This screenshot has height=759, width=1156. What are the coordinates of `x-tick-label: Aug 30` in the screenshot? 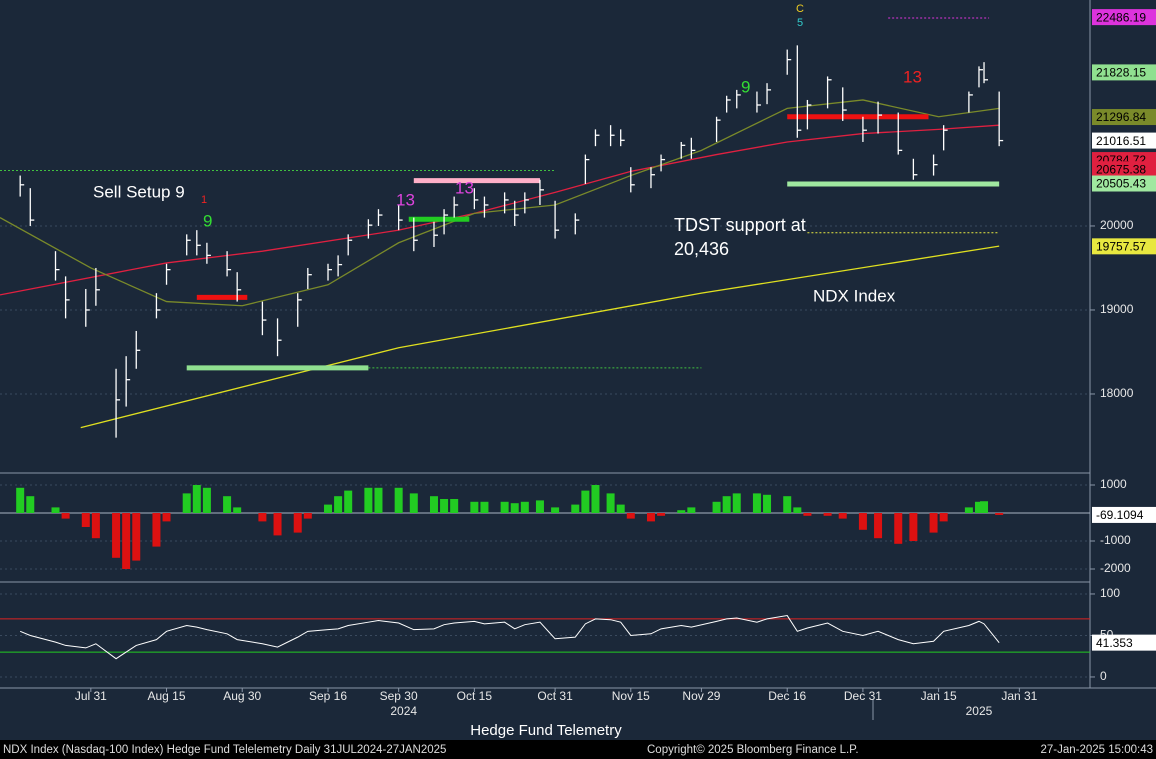 It's located at (242, 696).